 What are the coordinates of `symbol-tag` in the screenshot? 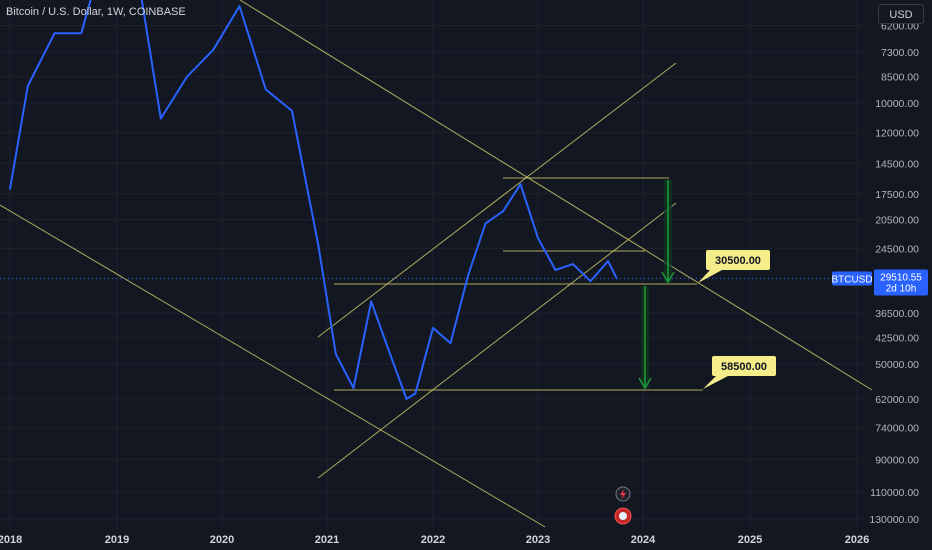 It's located at (852, 278).